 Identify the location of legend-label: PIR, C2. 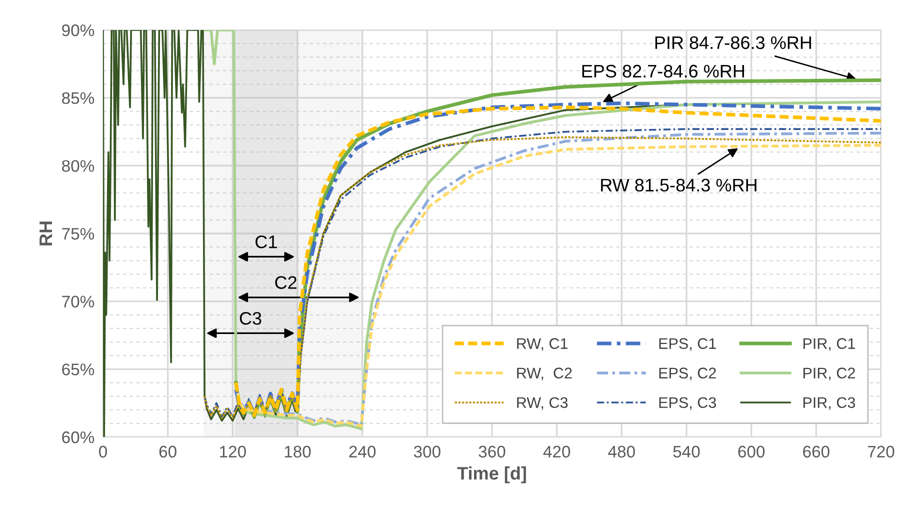
(829, 374).